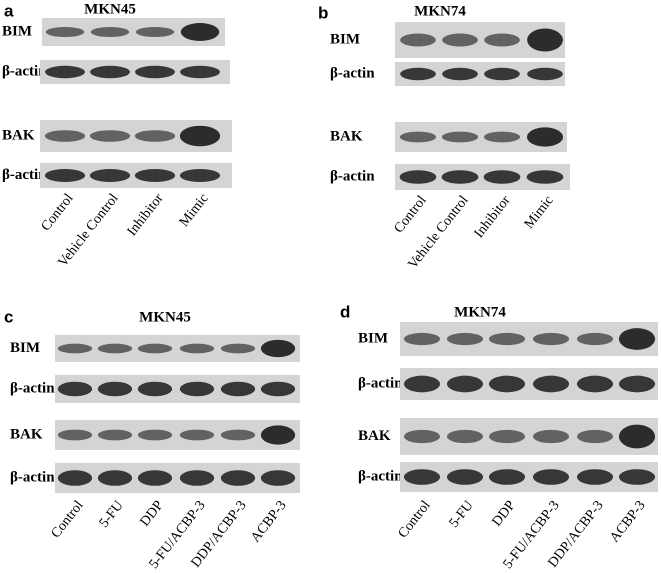  Describe the element at coordinates (9, 10) in the screenshot. I see `panel-letter: a` at that location.